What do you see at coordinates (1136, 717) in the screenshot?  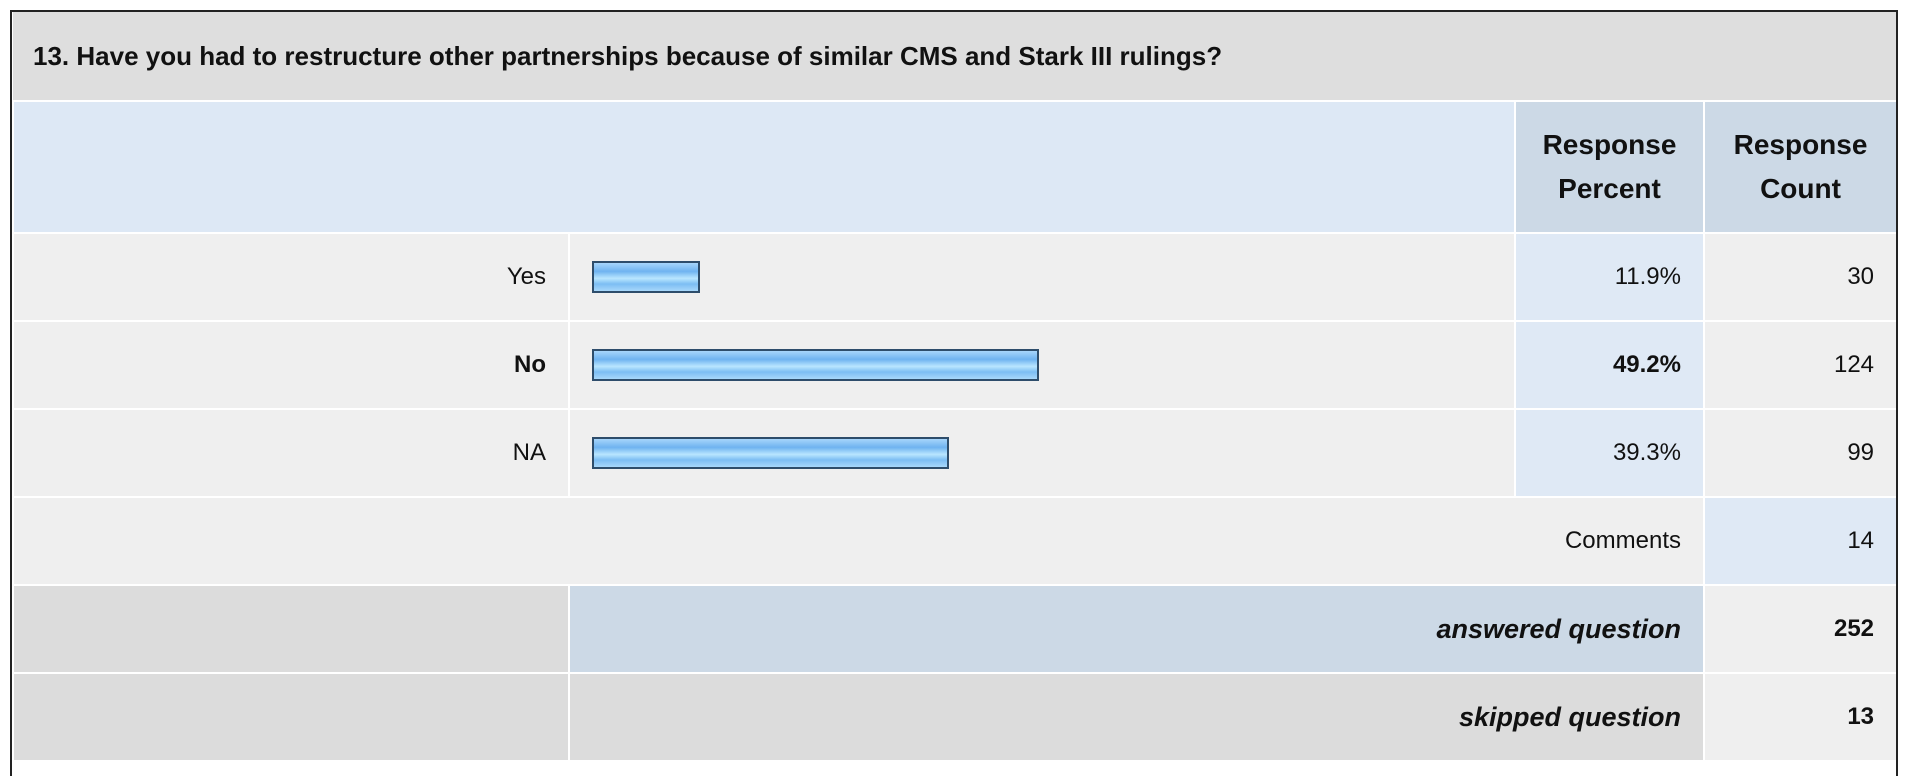 I see `skipped-label: skipped question` at bounding box center [1136, 717].